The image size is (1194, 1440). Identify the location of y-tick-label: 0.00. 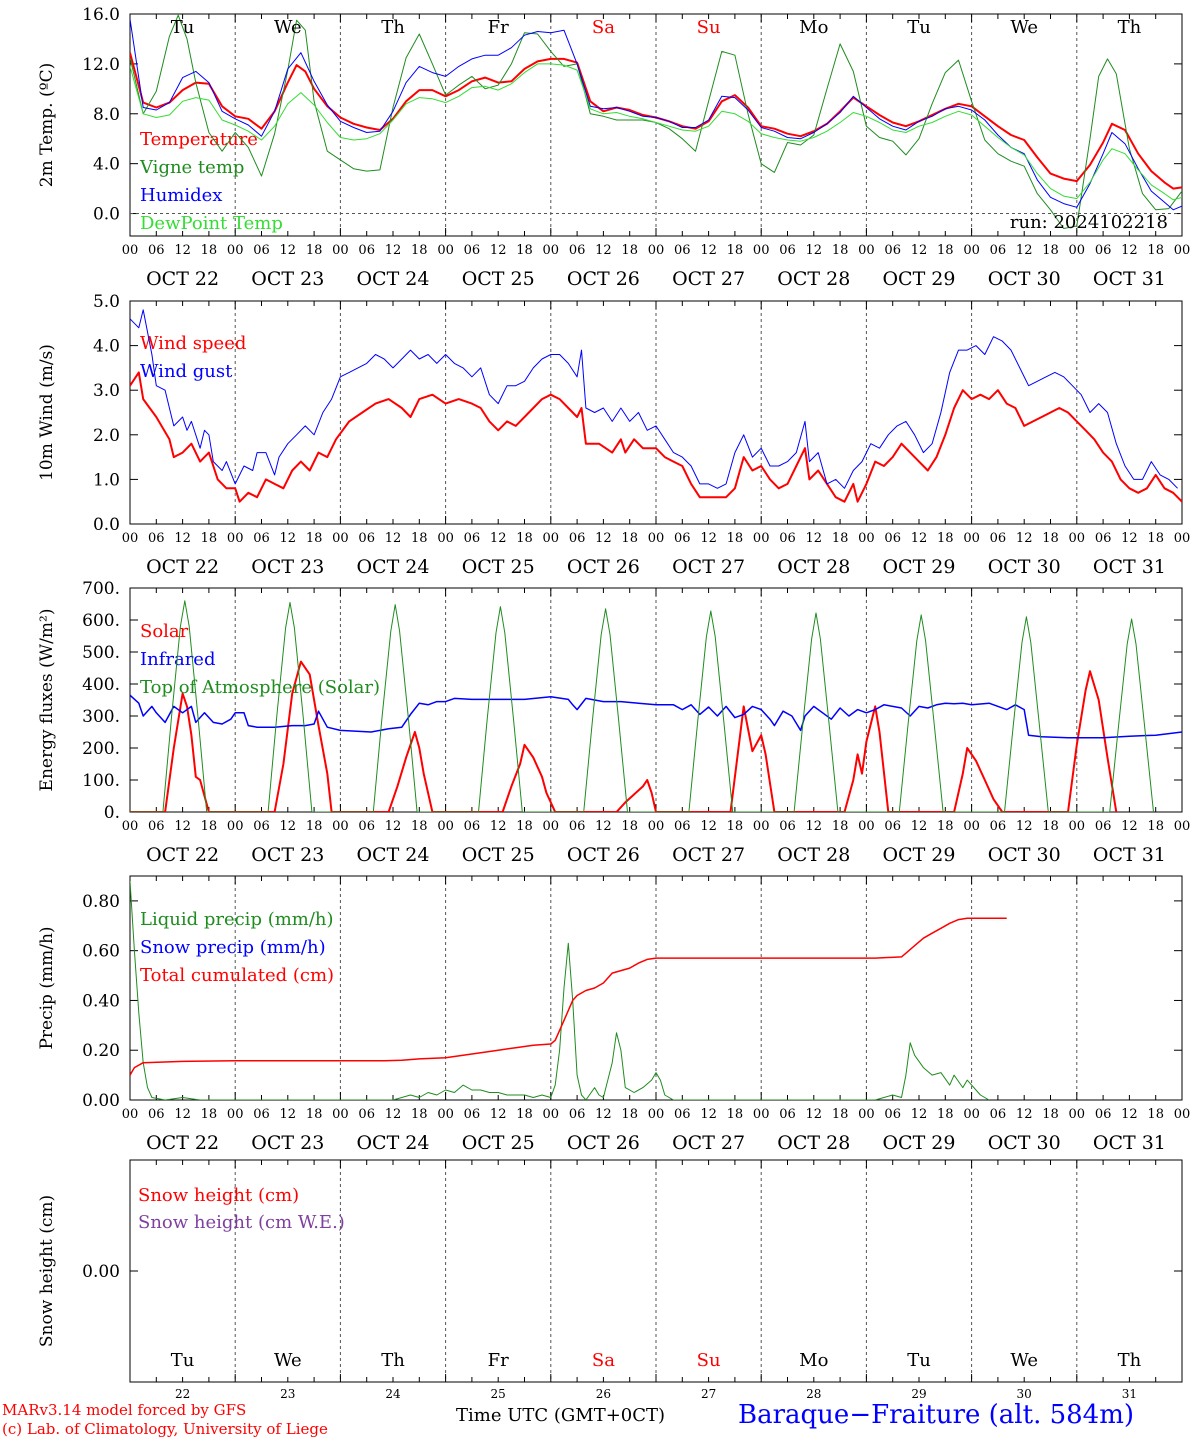
(101, 1101).